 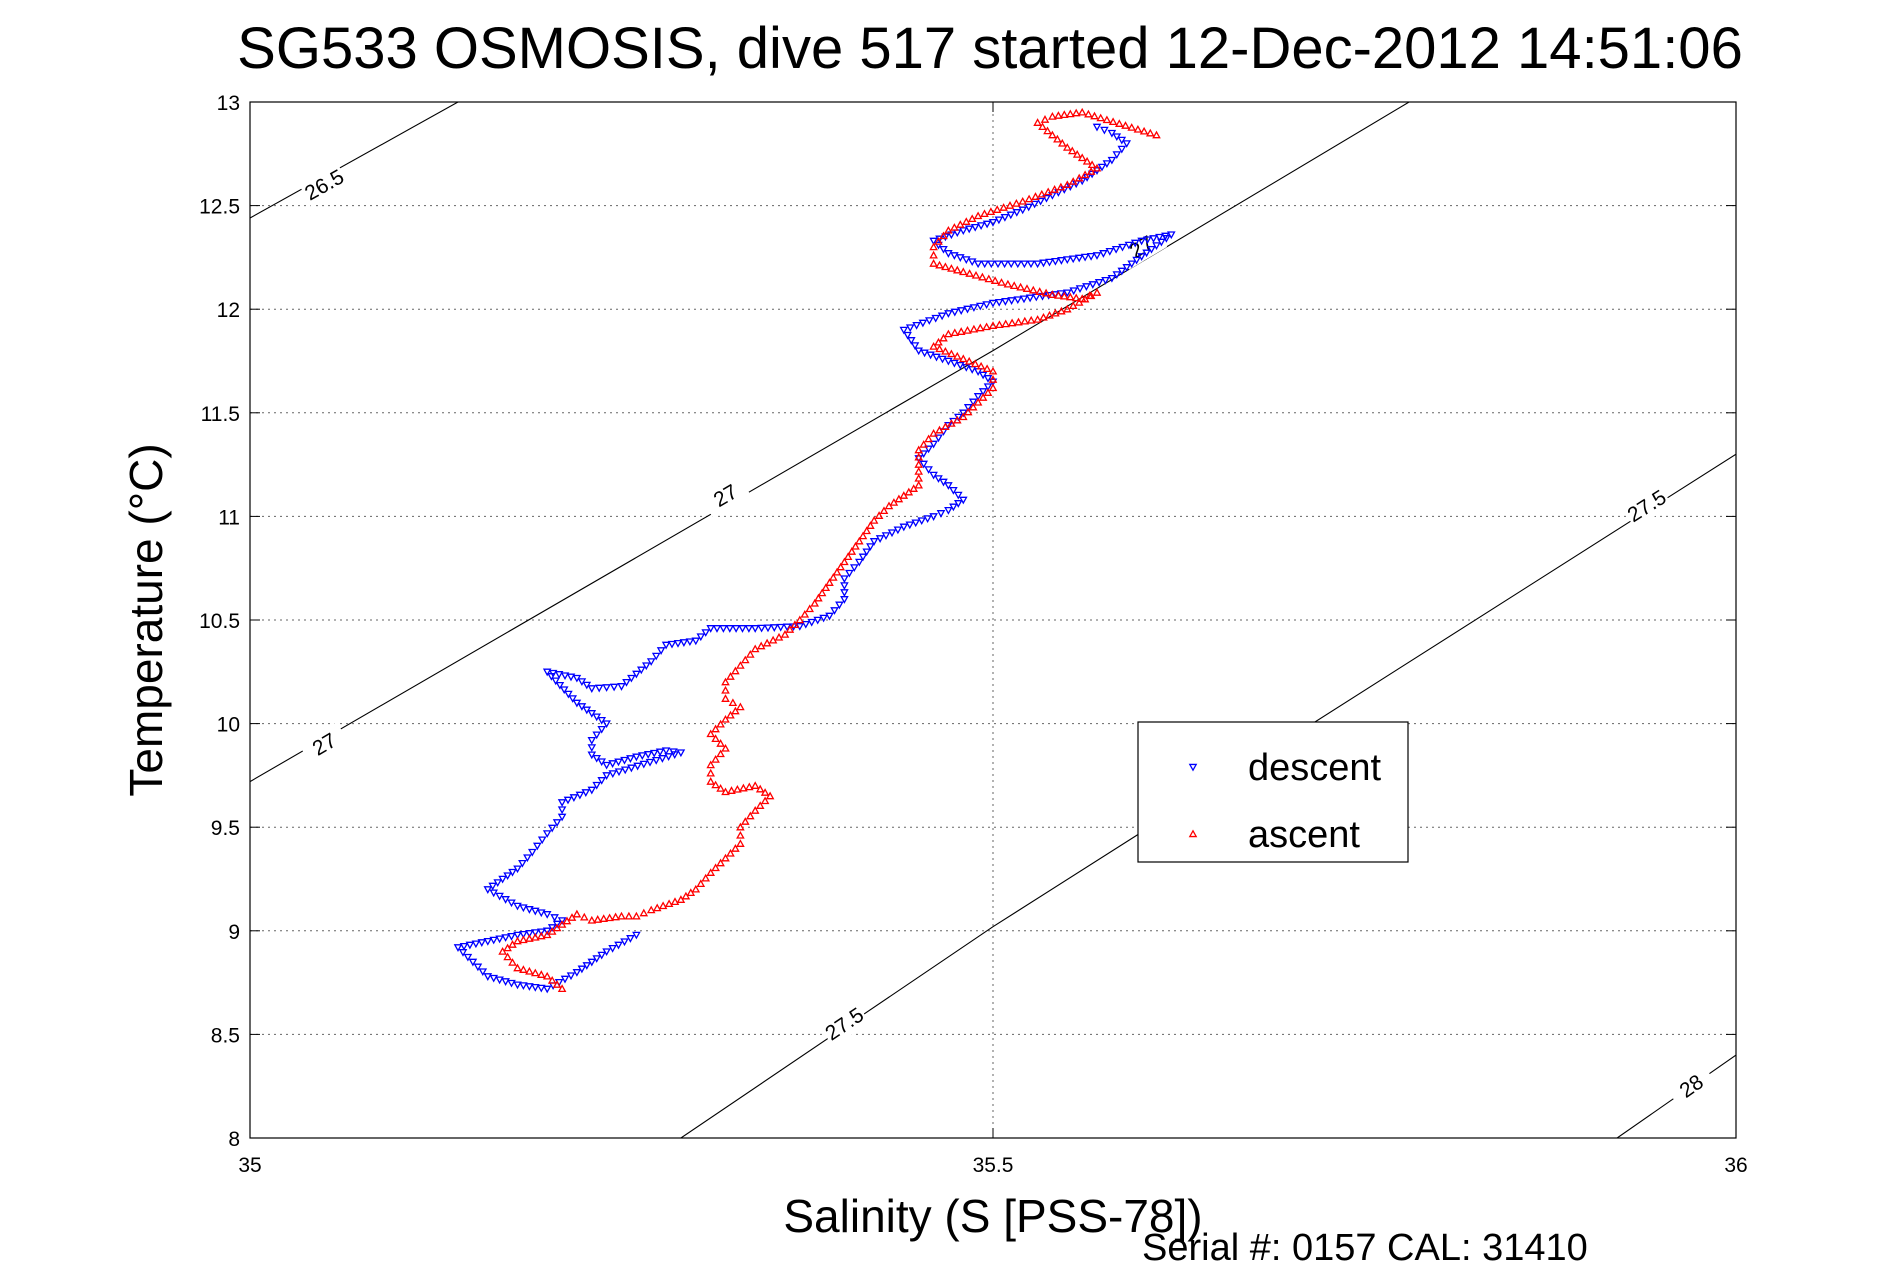 I want to click on x-tick-label: 35.5, so click(x=993, y=1165).